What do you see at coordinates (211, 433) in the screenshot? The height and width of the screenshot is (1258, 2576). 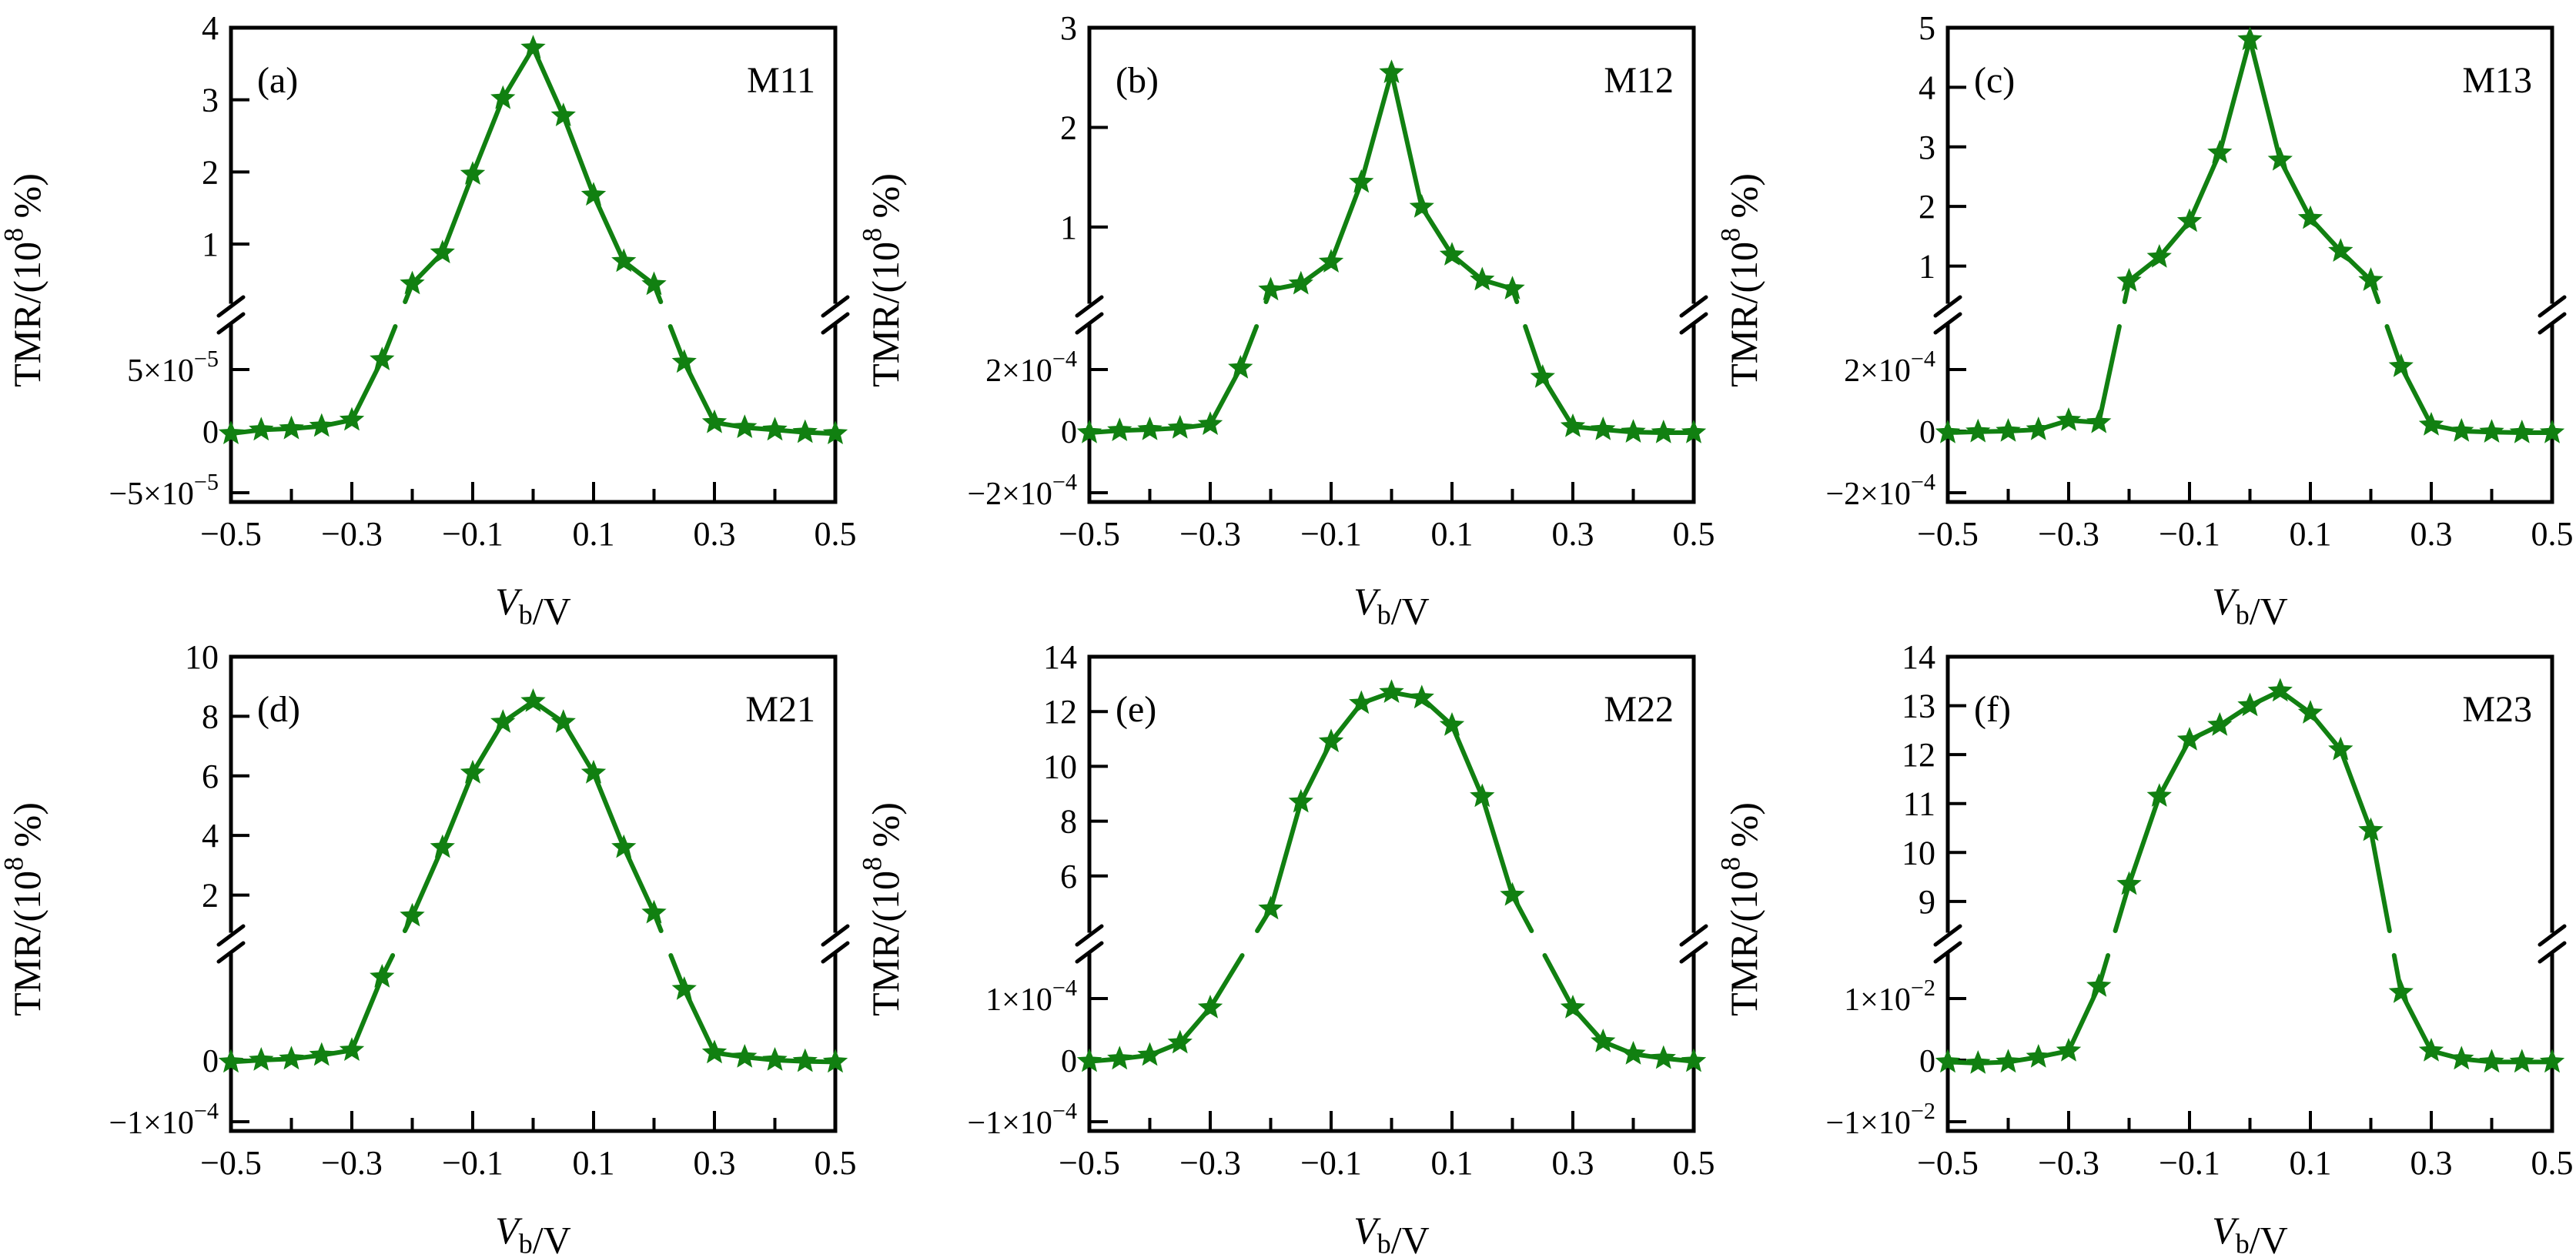 I see `y-tick-label: 0` at bounding box center [211, 433].